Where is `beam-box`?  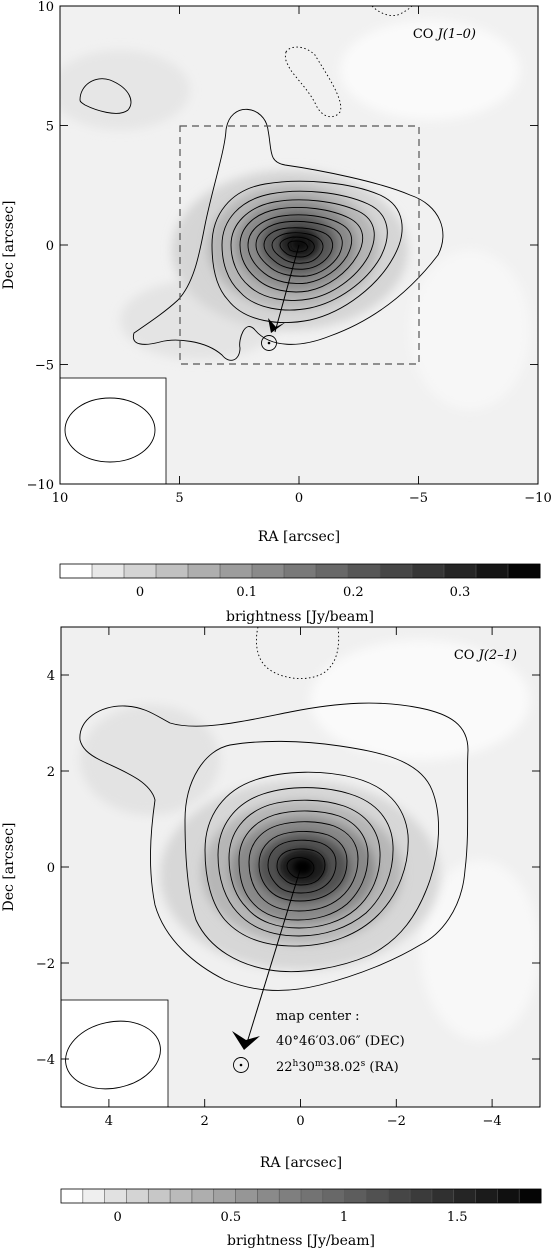 beam-box is located at coordinates (113, 431).